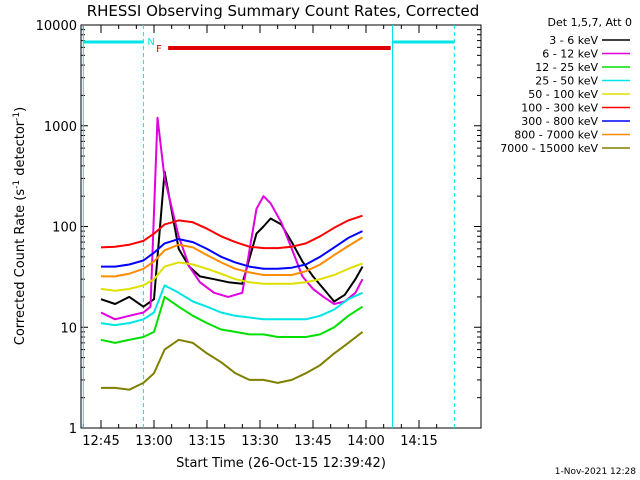  I want to click on y-axis-label-sup2: -1, so click(17, 116).